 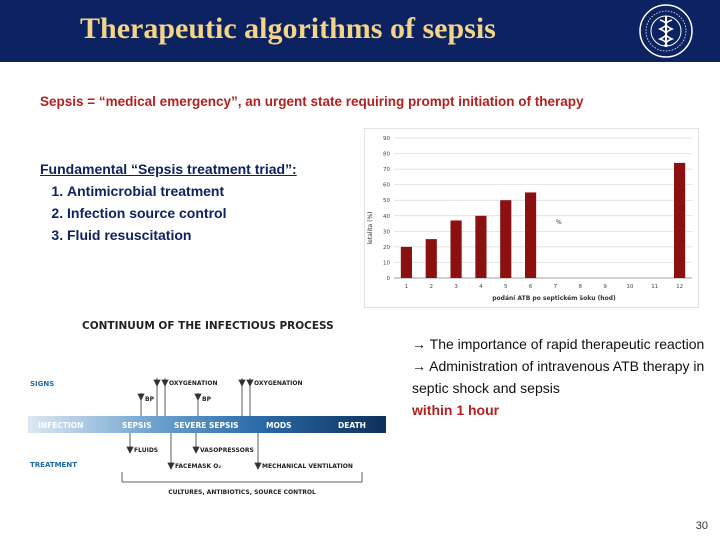 What do you see at coordinates (278, 383) in the screenshot?
I see `sign-oxygenation-2: OXYGENATION` at bounding box center [278, 383].